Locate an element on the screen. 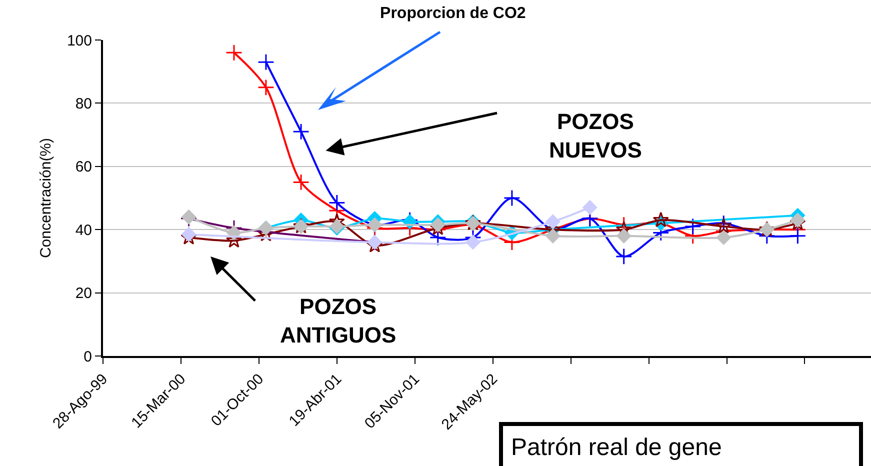 The height and width of the screenshot is (466, 871). chart-title: Proporcion de CO2 is located at coordinates (453, 13).